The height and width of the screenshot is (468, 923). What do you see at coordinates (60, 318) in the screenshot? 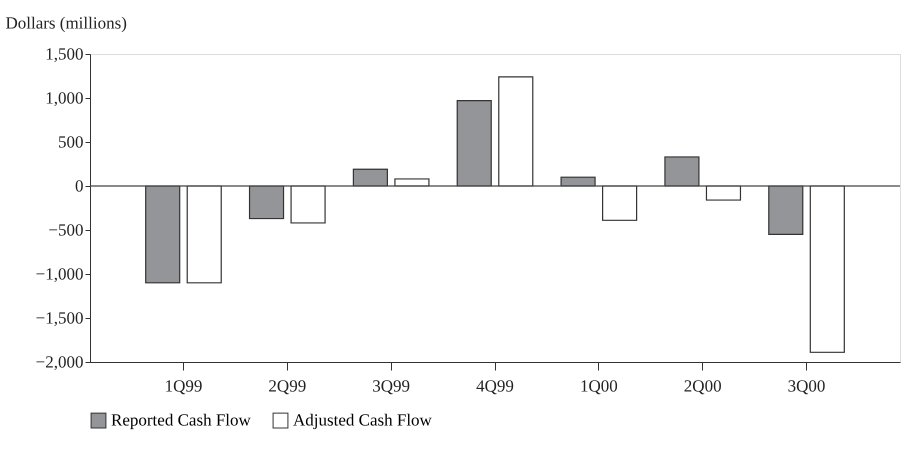
I see `y-tick-label: −1,500` at bounding box center [60, 318].